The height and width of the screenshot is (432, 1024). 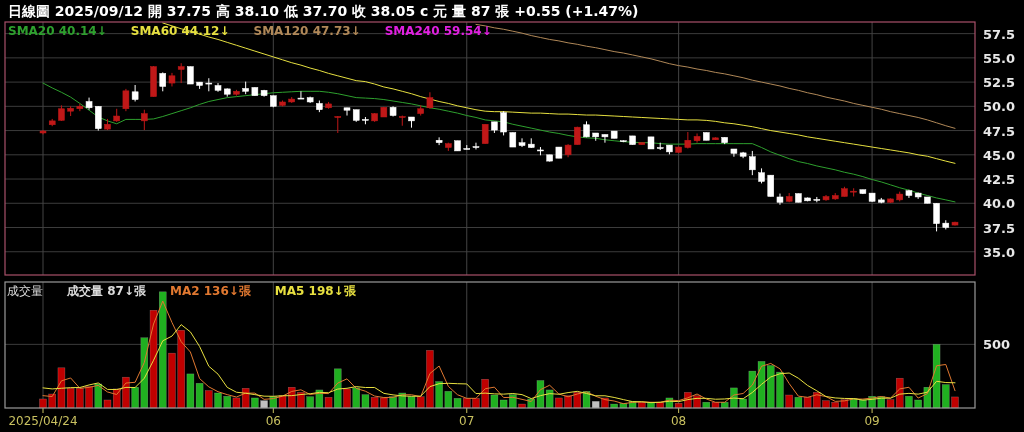 I want to click on y-tick-label: 45.0, so click(x=999, y=155).